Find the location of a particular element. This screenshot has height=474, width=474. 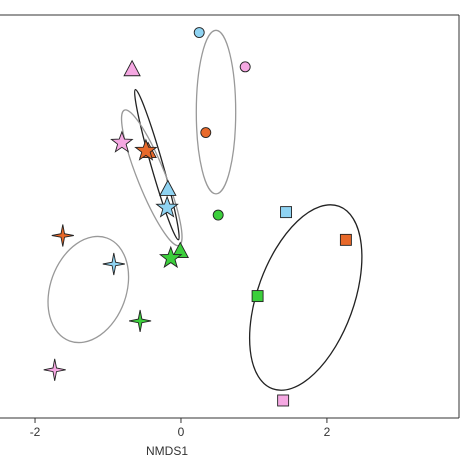

x-tick-label: -2 is located at coordinates (35, 432).